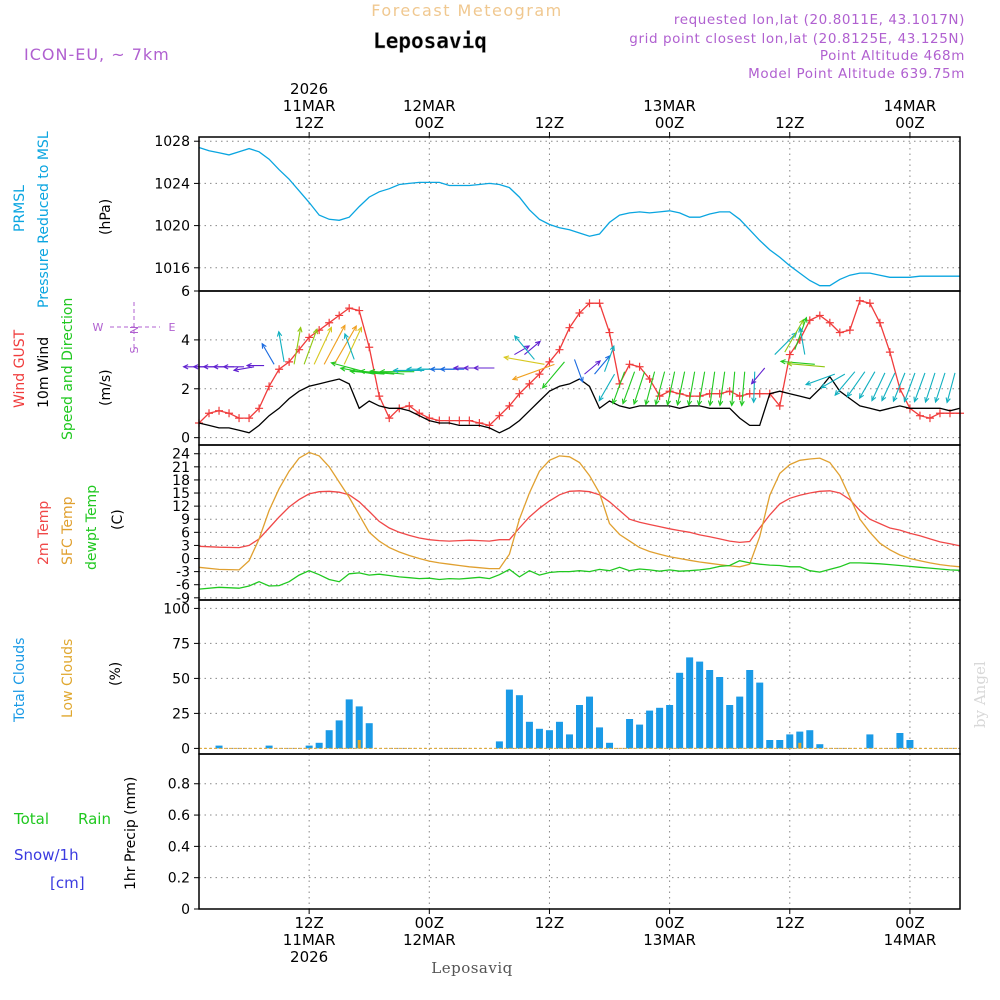  I want to click on footer-location: Leposaviq, so click(472, 968).